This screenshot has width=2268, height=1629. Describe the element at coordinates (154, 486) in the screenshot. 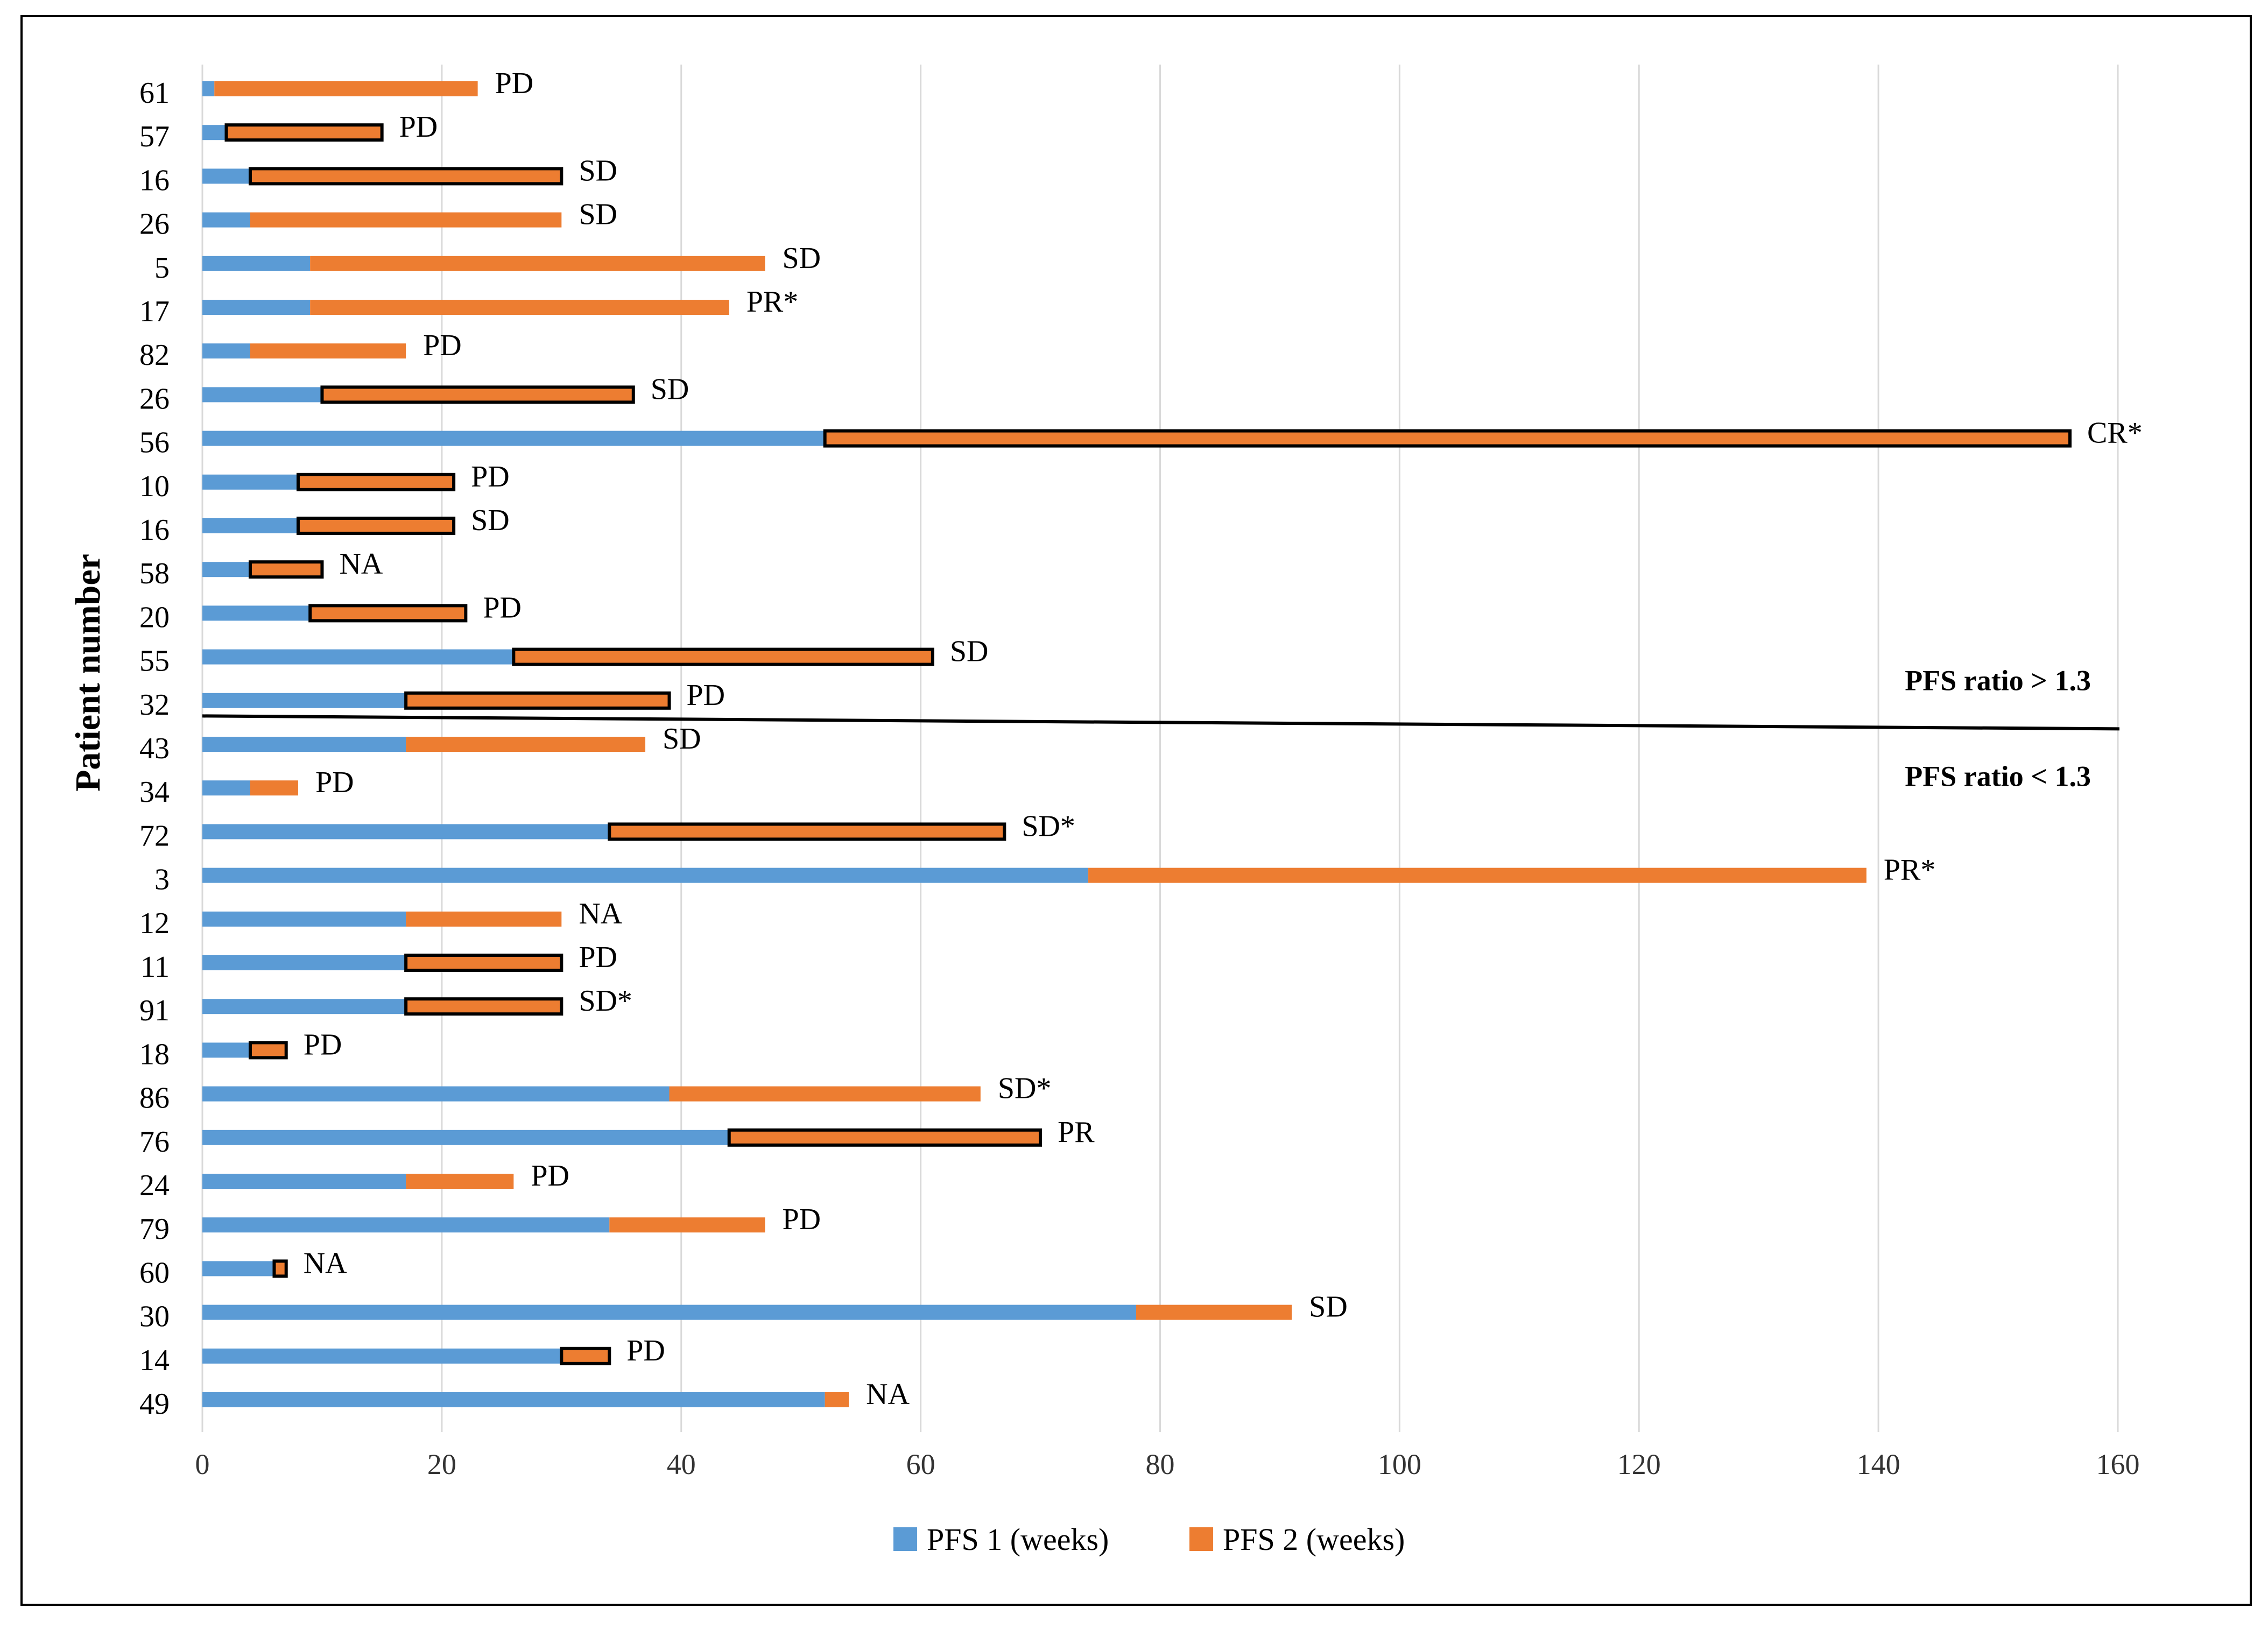

I see `patient-label: 10` at that location.